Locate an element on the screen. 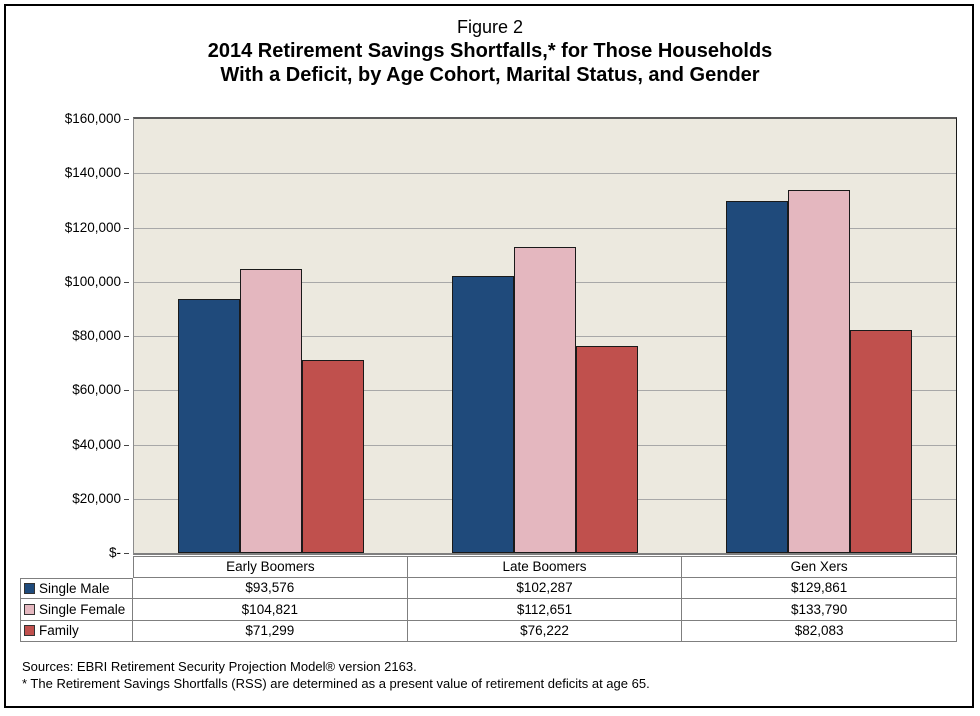  legend-cell-single-female: Single Female is located at coordinates (76, 610).